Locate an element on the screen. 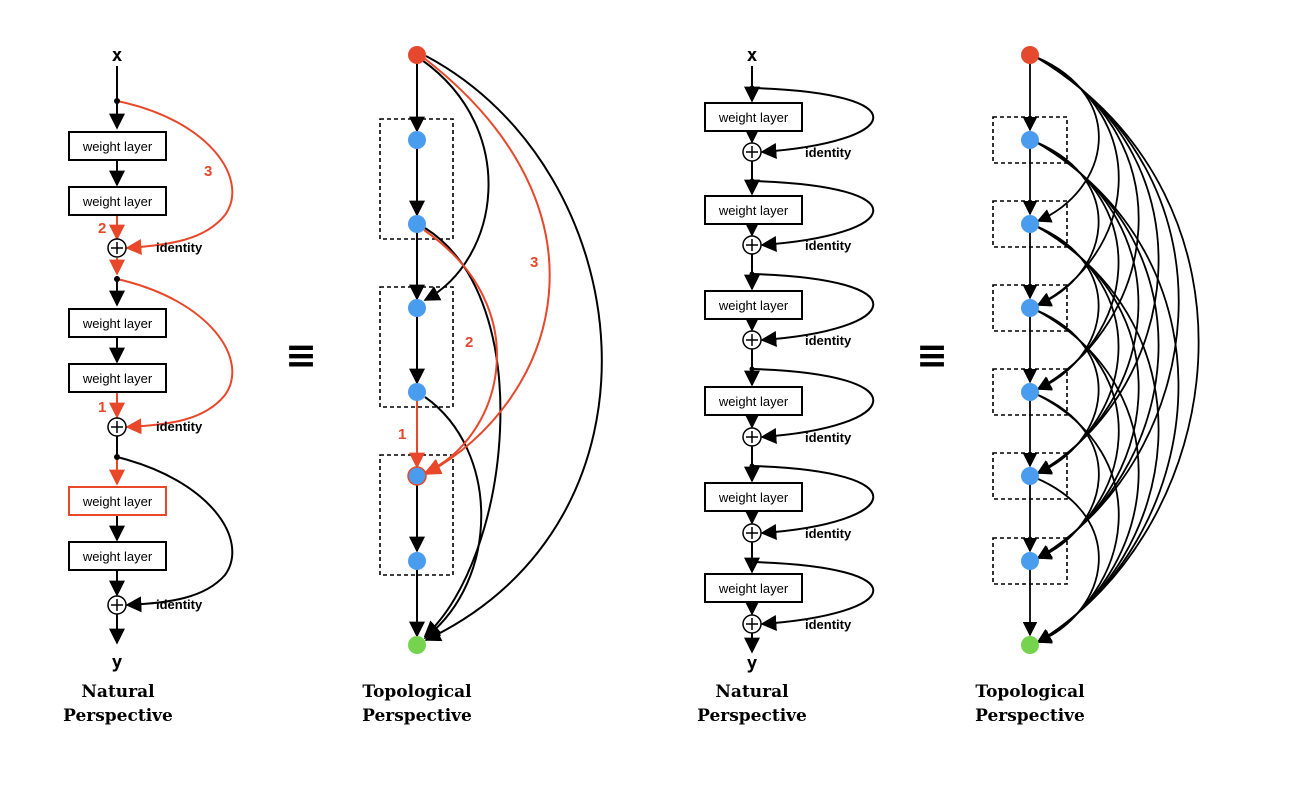  panel-natural-3-blocks: x weight layer is located at coordinates (148, 385).